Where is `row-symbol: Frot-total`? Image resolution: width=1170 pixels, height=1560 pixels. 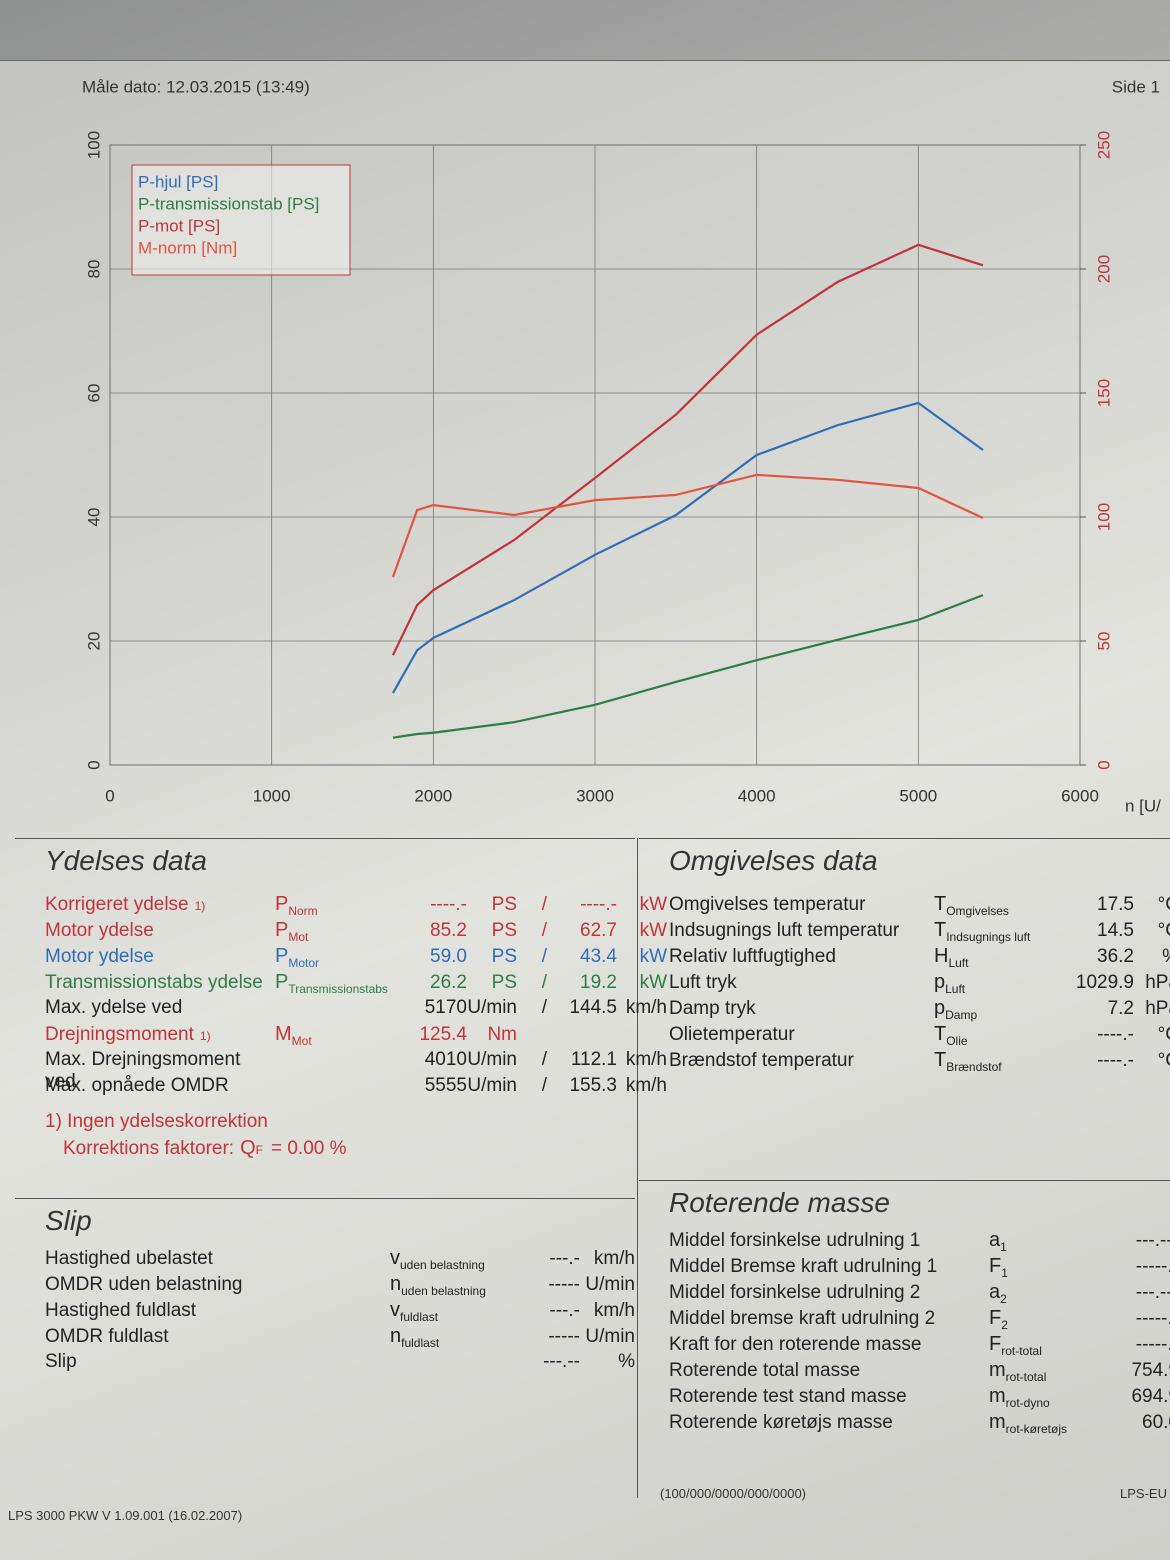 row-symbol: Frot-total is located at coordinates (1044, 1345).